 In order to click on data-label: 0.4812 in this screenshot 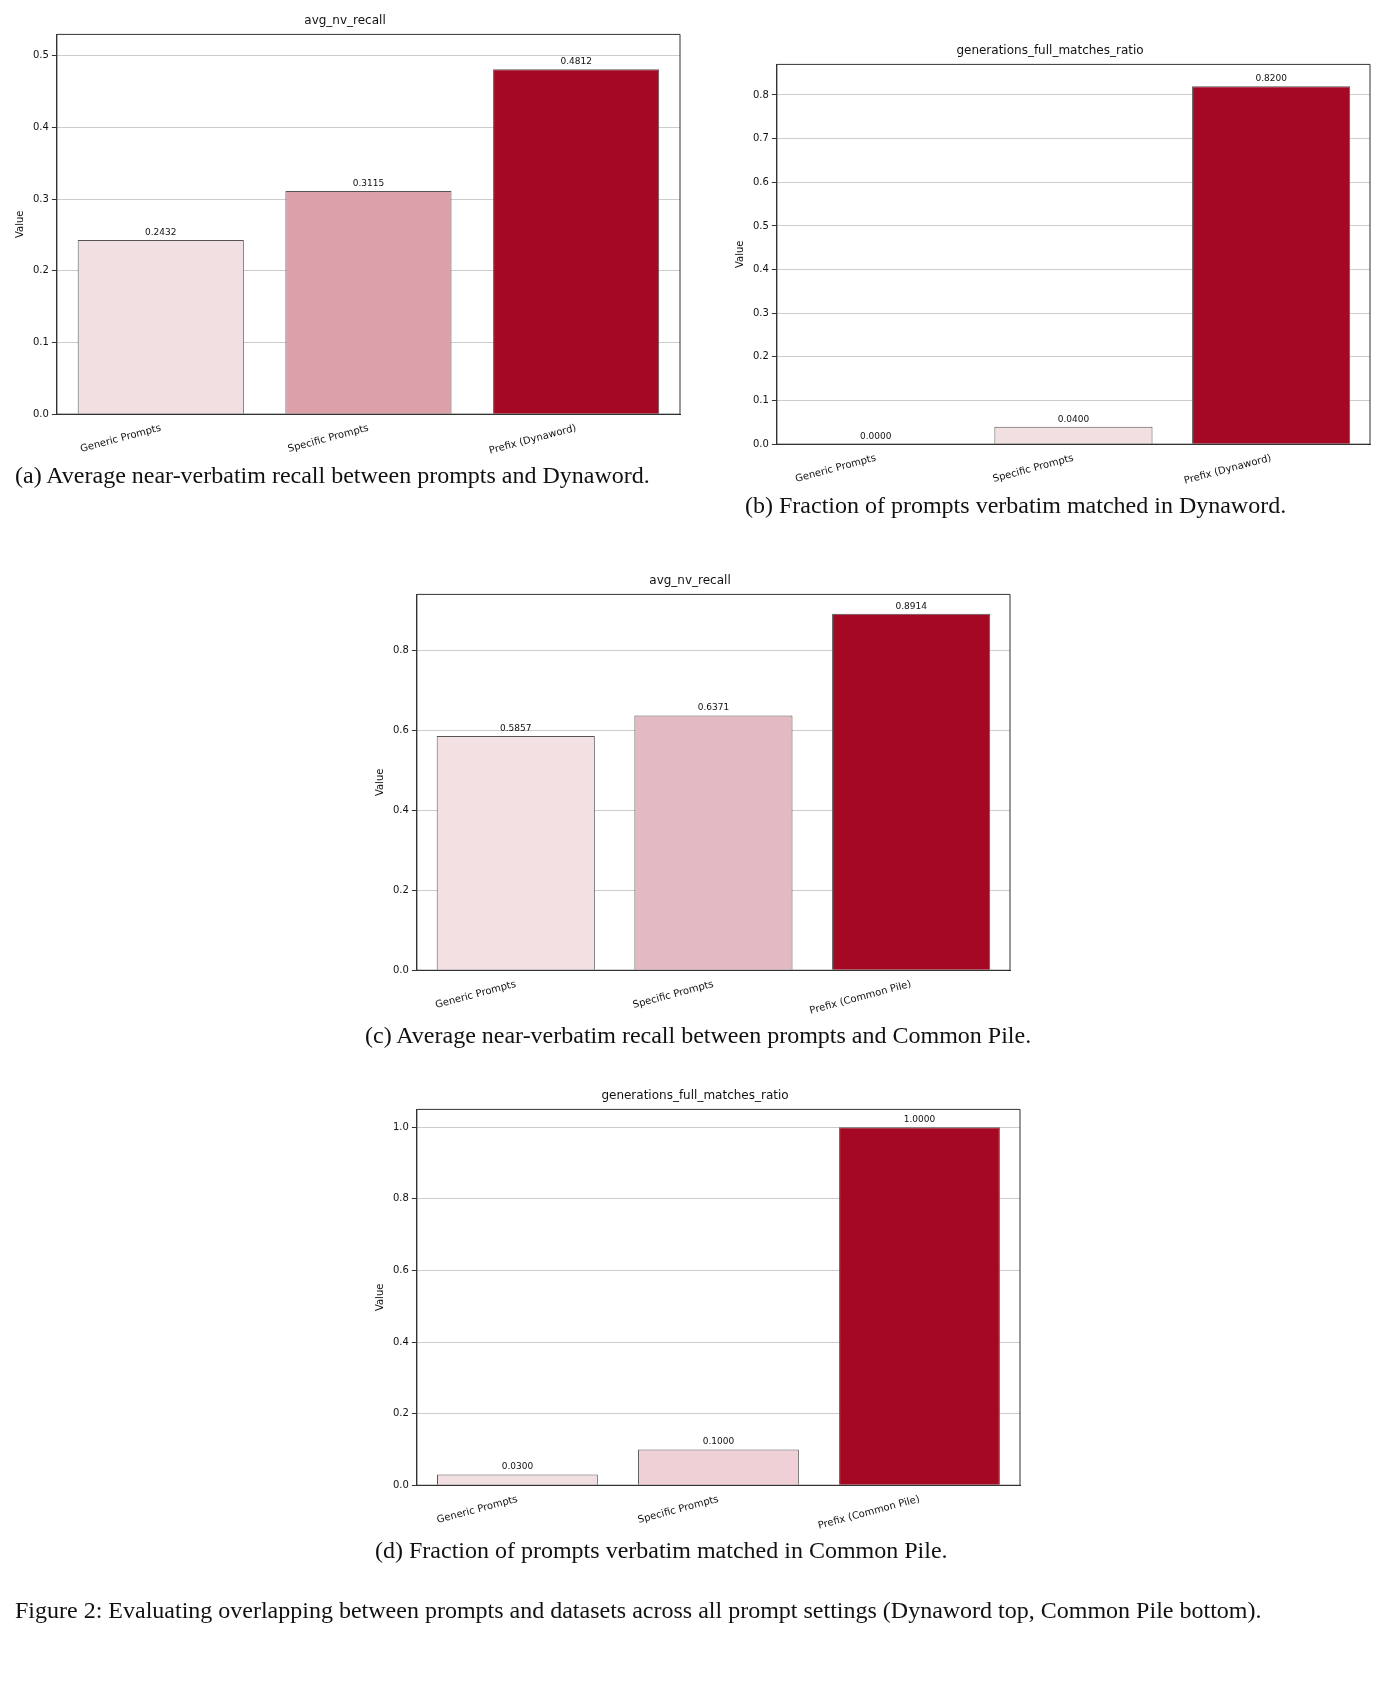, I will do `click(576, 61)`.